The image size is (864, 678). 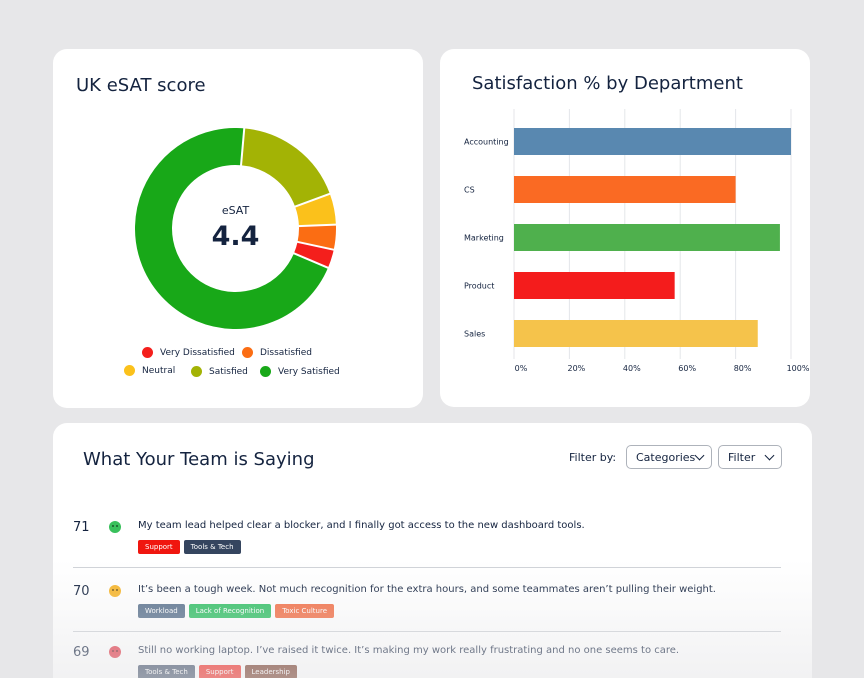 What do you see at coordinates (521, 368) in the screenshot?
I see `x-tick-label: 0%` at bounding box center [521, 368].